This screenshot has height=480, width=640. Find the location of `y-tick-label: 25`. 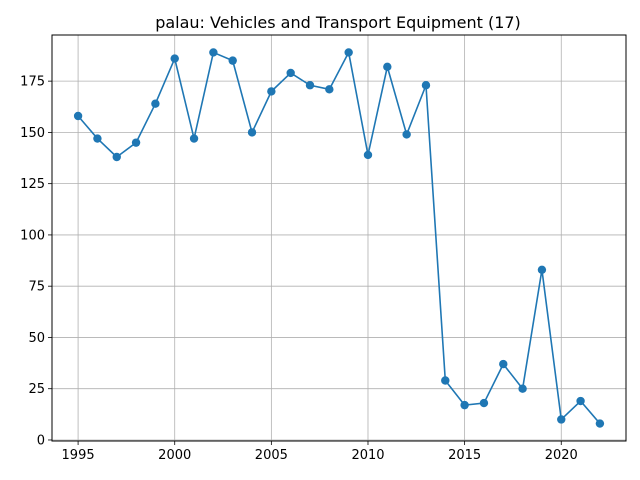

y-tick-label: 25 is located at coordinates (36, 389).